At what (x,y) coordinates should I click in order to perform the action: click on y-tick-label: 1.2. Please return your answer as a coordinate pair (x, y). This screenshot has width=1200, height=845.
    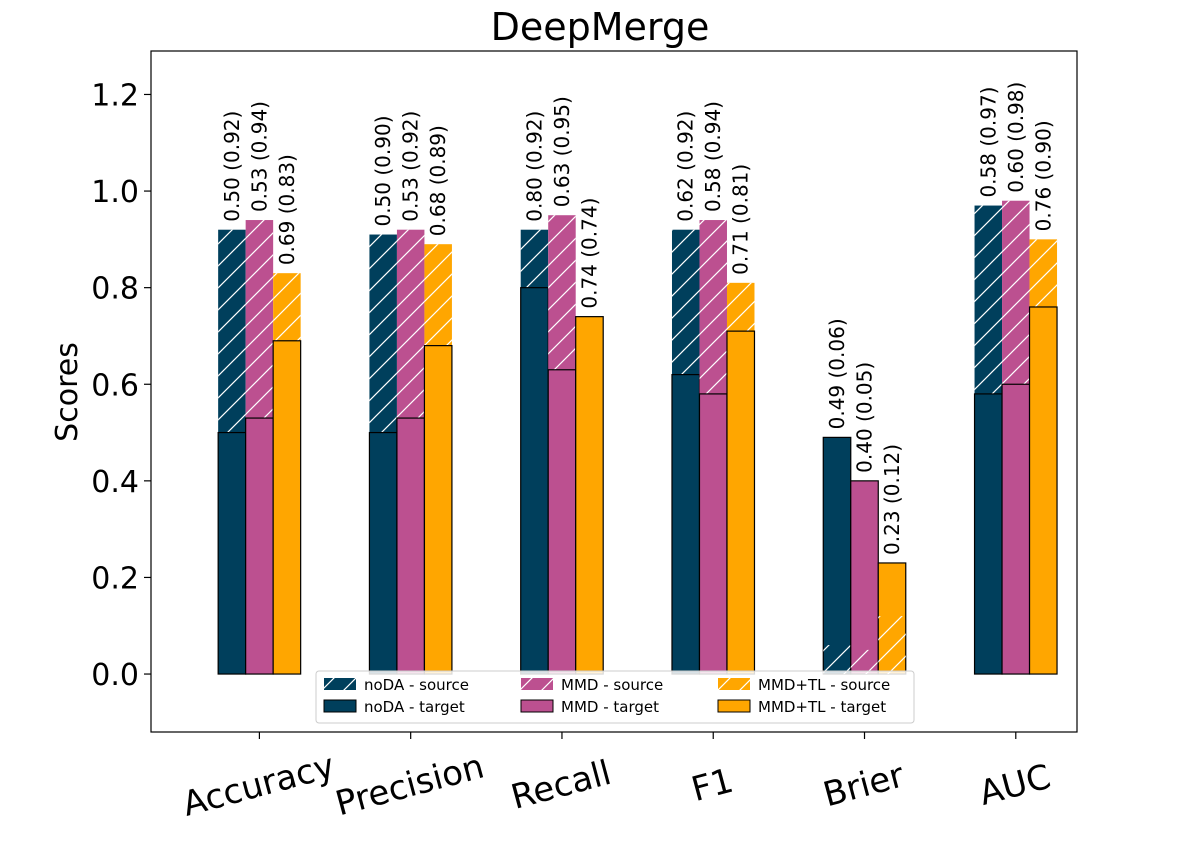
    Looking at the image, I should click on (115, 95).